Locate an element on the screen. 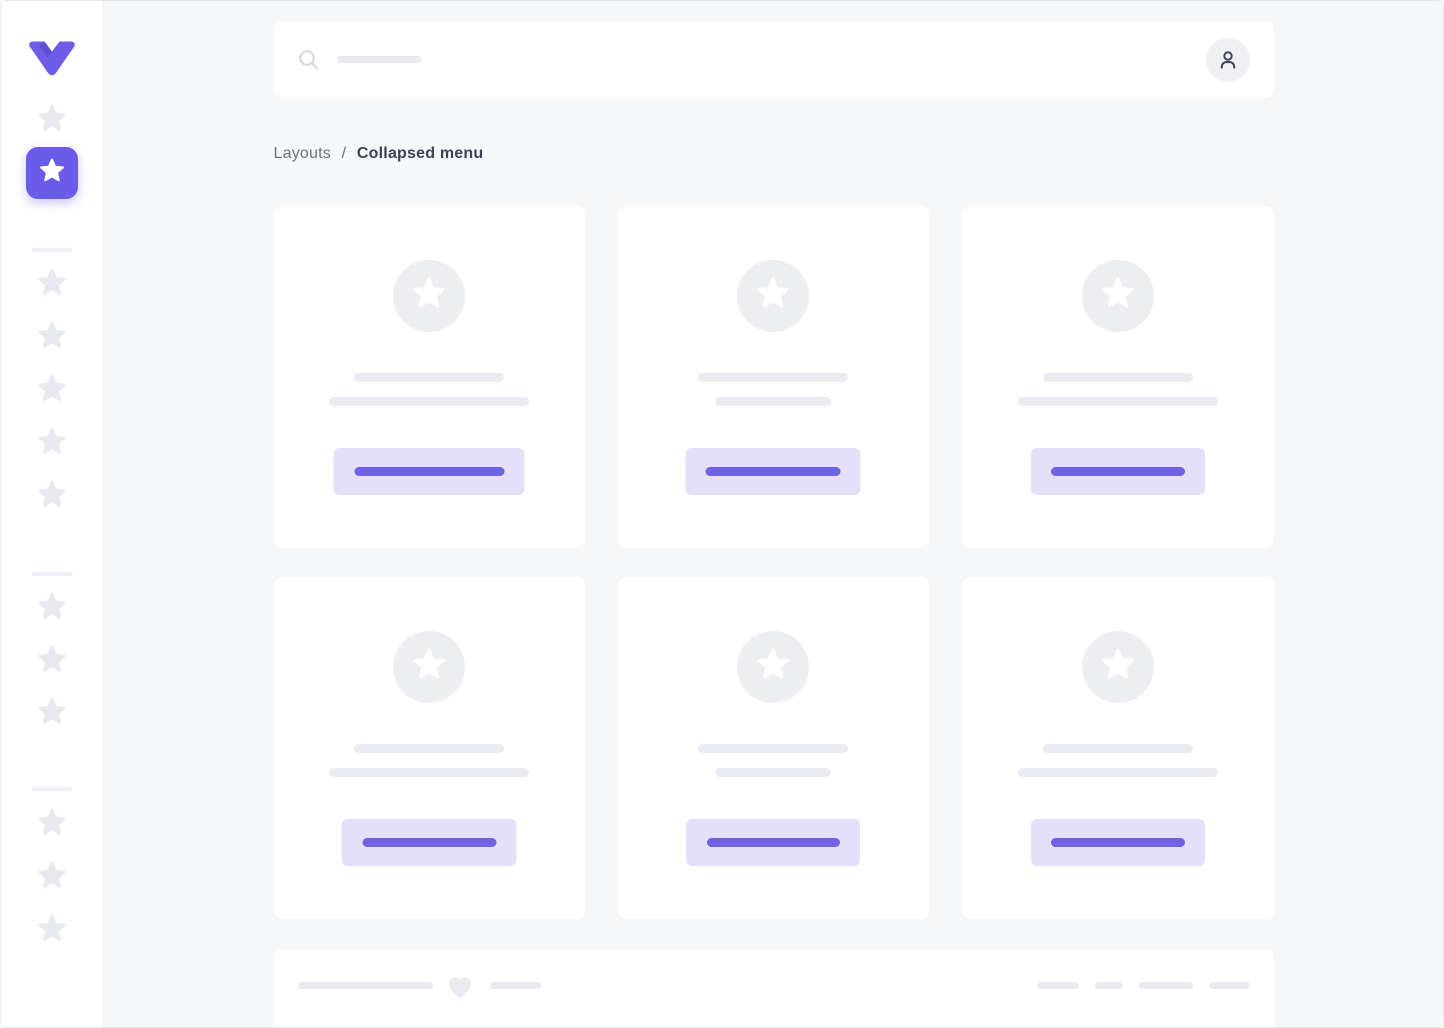  vuesax-logo-icon is located at coordinates (52, 58).